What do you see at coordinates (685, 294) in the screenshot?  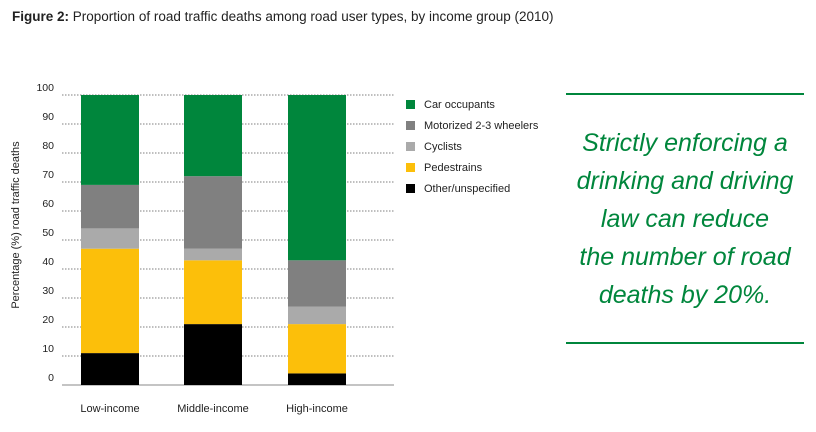 I see `callout-line-5: deaths by 20%.` at bounding box center [685, 294].